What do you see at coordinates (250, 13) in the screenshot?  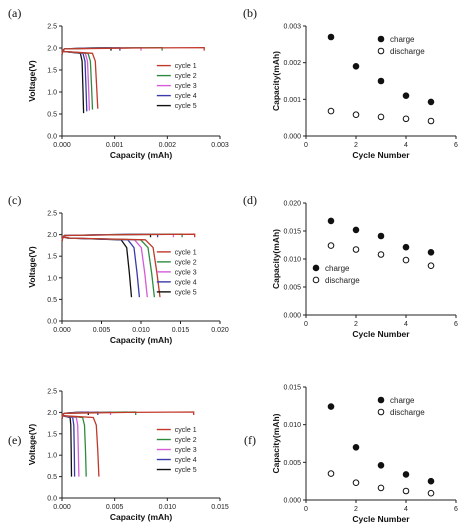 I see `panel-label: (b)` at bounding box center [250, 13].